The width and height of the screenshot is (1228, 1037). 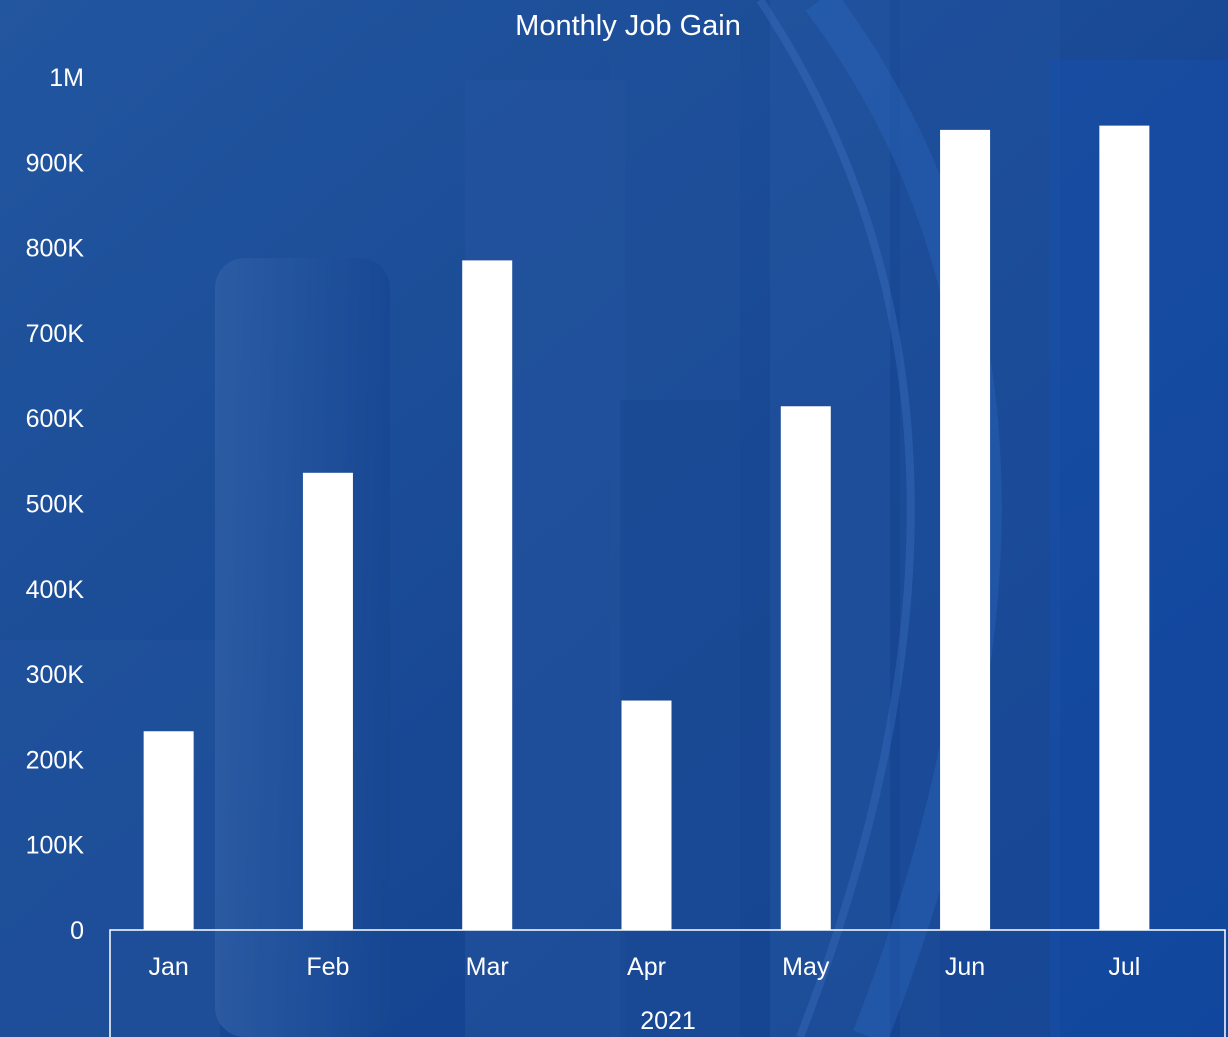 I want to click on bar-feb, so click(x=327, y=701).